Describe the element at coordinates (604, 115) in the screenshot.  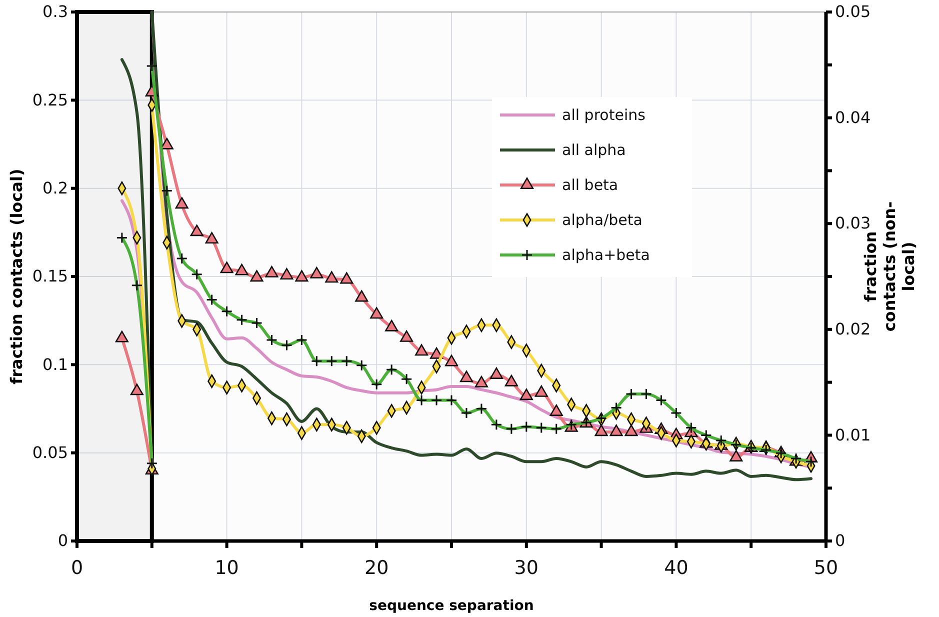
I see `legend-label: all proteins` at that location.